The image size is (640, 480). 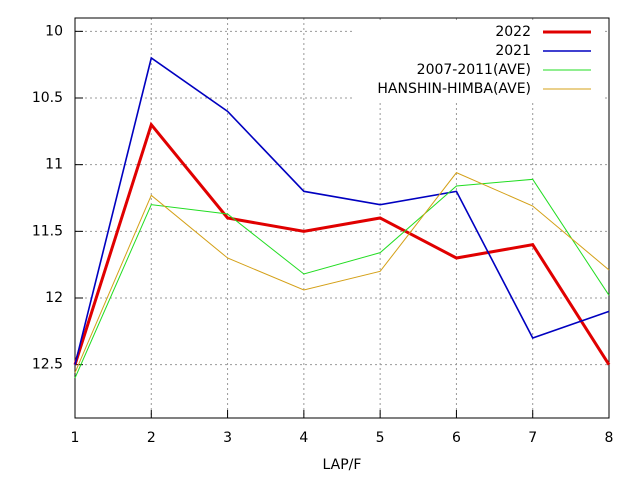 What do you see at coordinates (609, 438) in the screenshot?
I see `x-tick-label: 8` at bounding box center [609, 438].